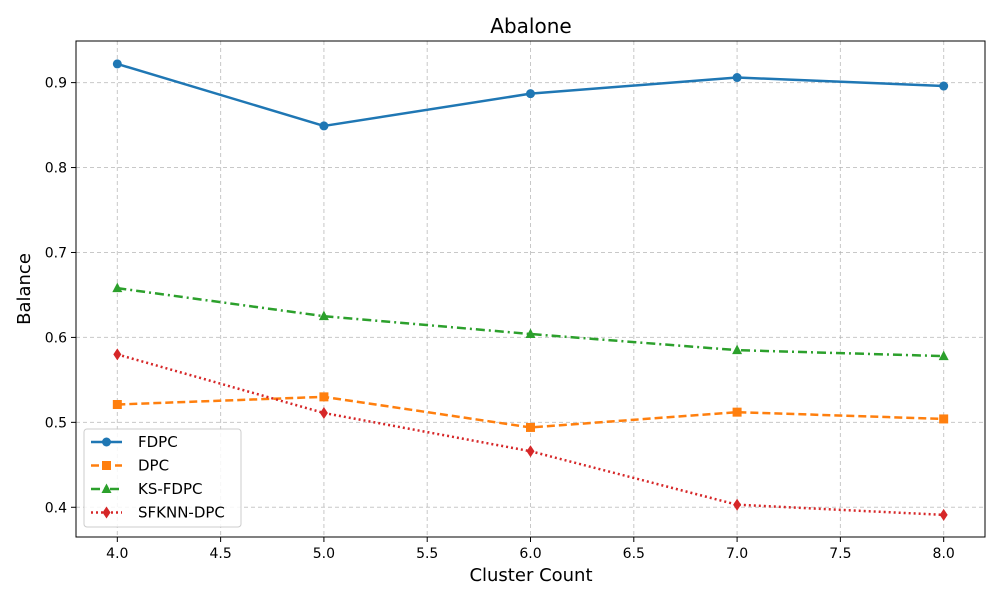 Image resolution: width=1000 pixels, height=600 pixels. Describe the element at coordinates (117, 554) in the screenshot. I see `x-tick-label: 4.0` at that location.